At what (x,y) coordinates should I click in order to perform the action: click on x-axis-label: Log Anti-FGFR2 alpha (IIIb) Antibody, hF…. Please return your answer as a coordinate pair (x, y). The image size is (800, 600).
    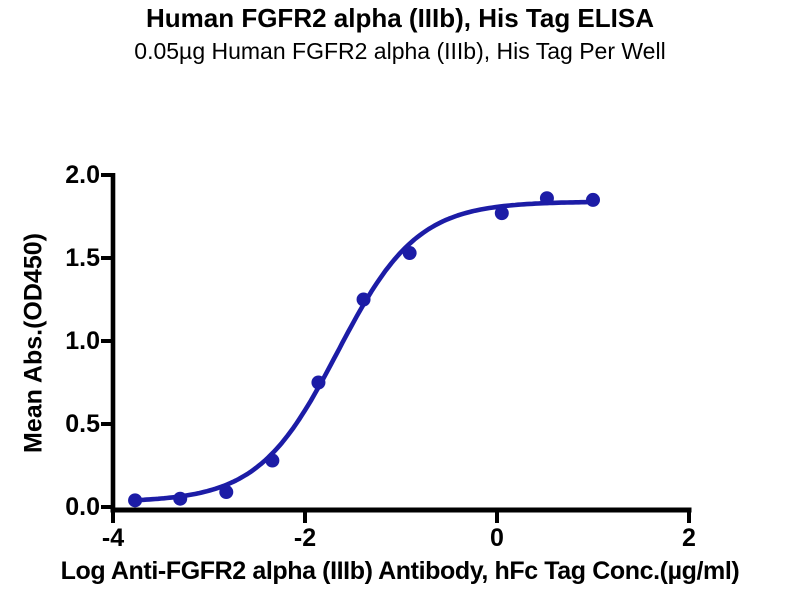
    Looking at the image, I should click on (400, 571).